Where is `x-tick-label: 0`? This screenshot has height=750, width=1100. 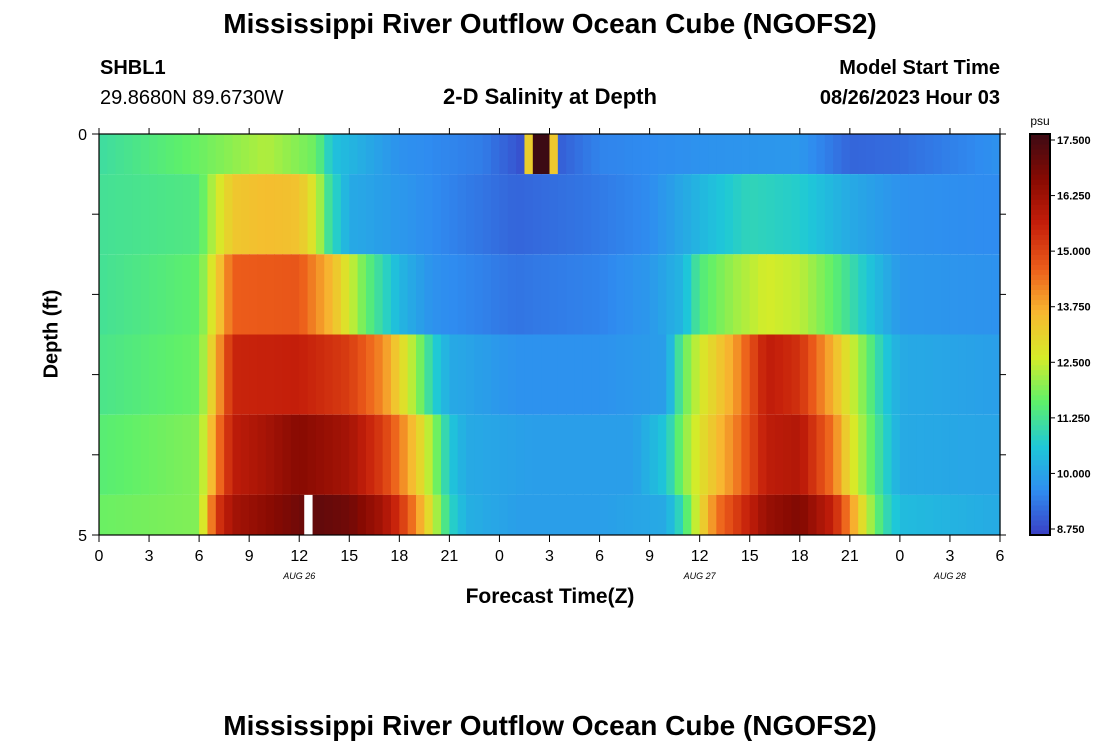
x-tick-label: 0 is located at coordinates (99, 556).